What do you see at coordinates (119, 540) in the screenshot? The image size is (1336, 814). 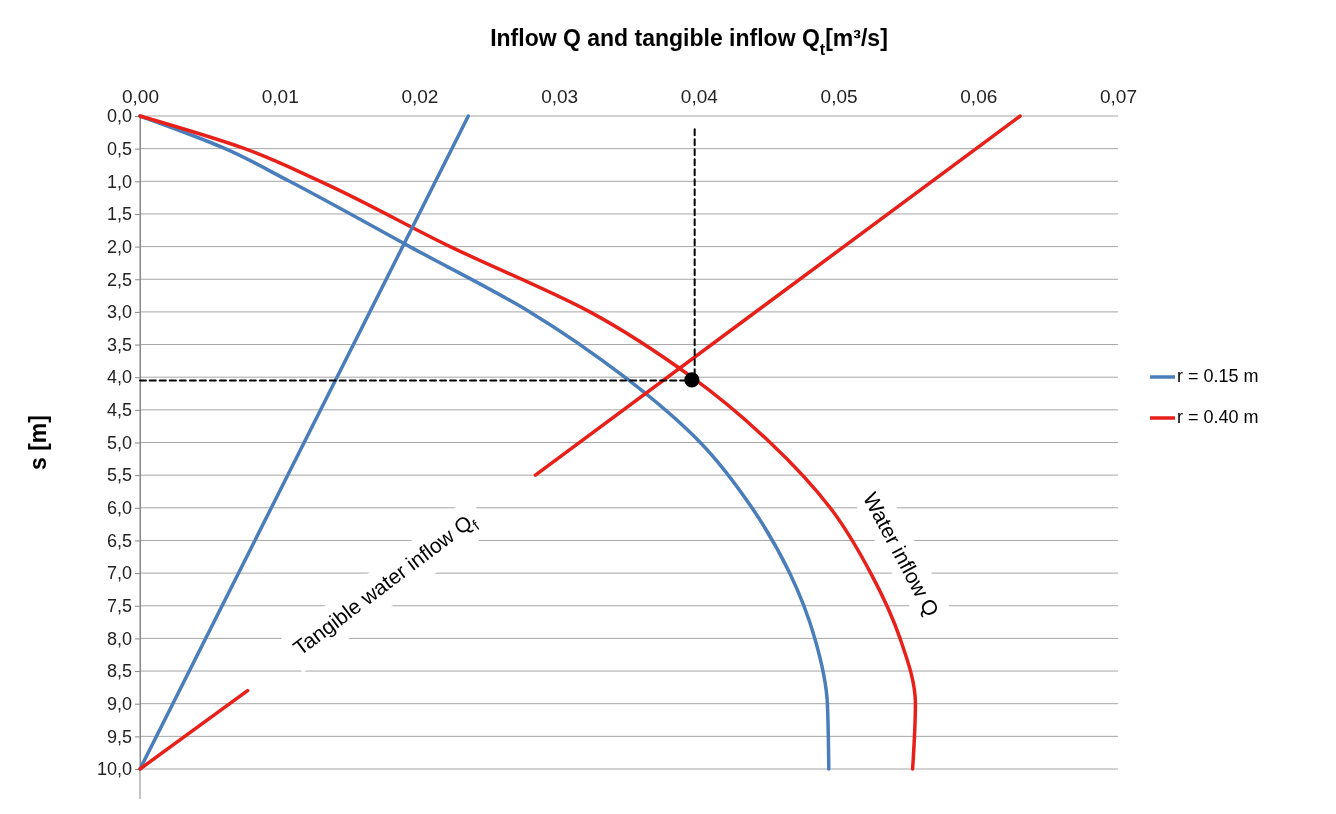 I see `y-tick-label: 6,5` at bounding box center [119, 540].